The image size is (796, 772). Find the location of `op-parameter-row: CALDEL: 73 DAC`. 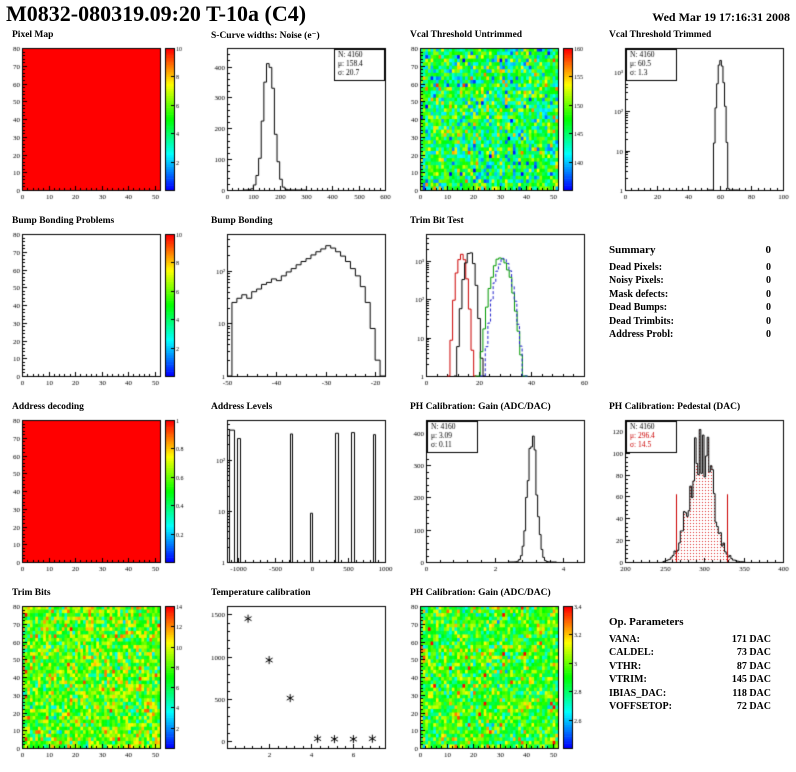

op-parameter-row: CALDEL: 73 DAC is located at coordinates (690, 653).